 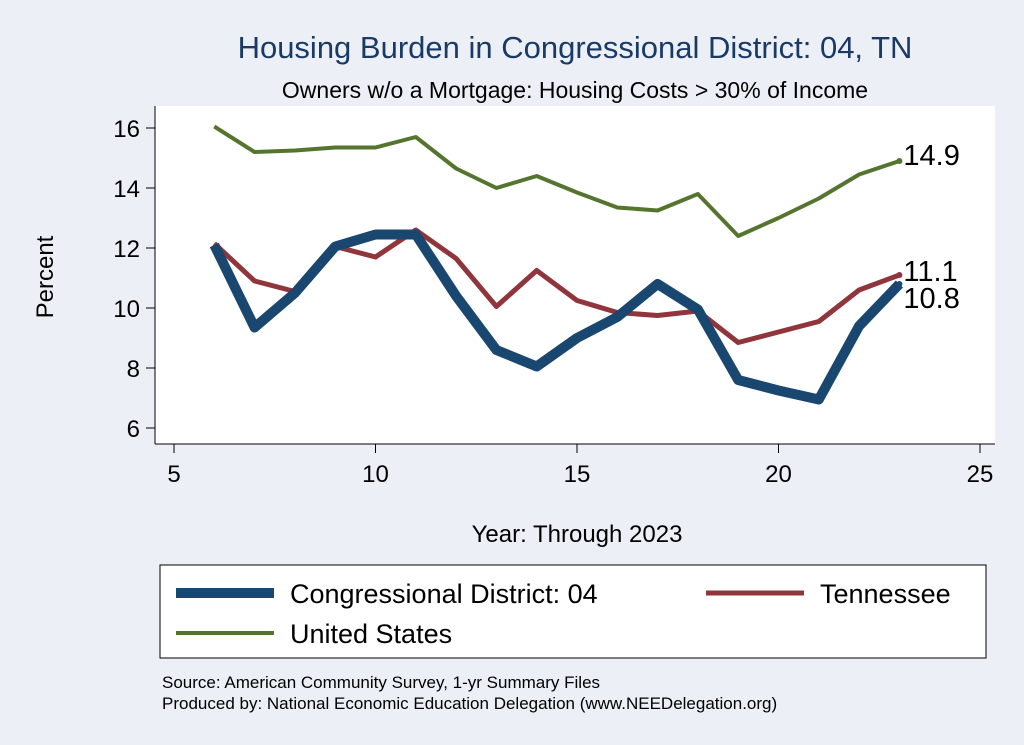 What do you see at coordinates (126, 309) in the screenshot?
I see `y-tick-label: 10` at bounding box center [126, 309].